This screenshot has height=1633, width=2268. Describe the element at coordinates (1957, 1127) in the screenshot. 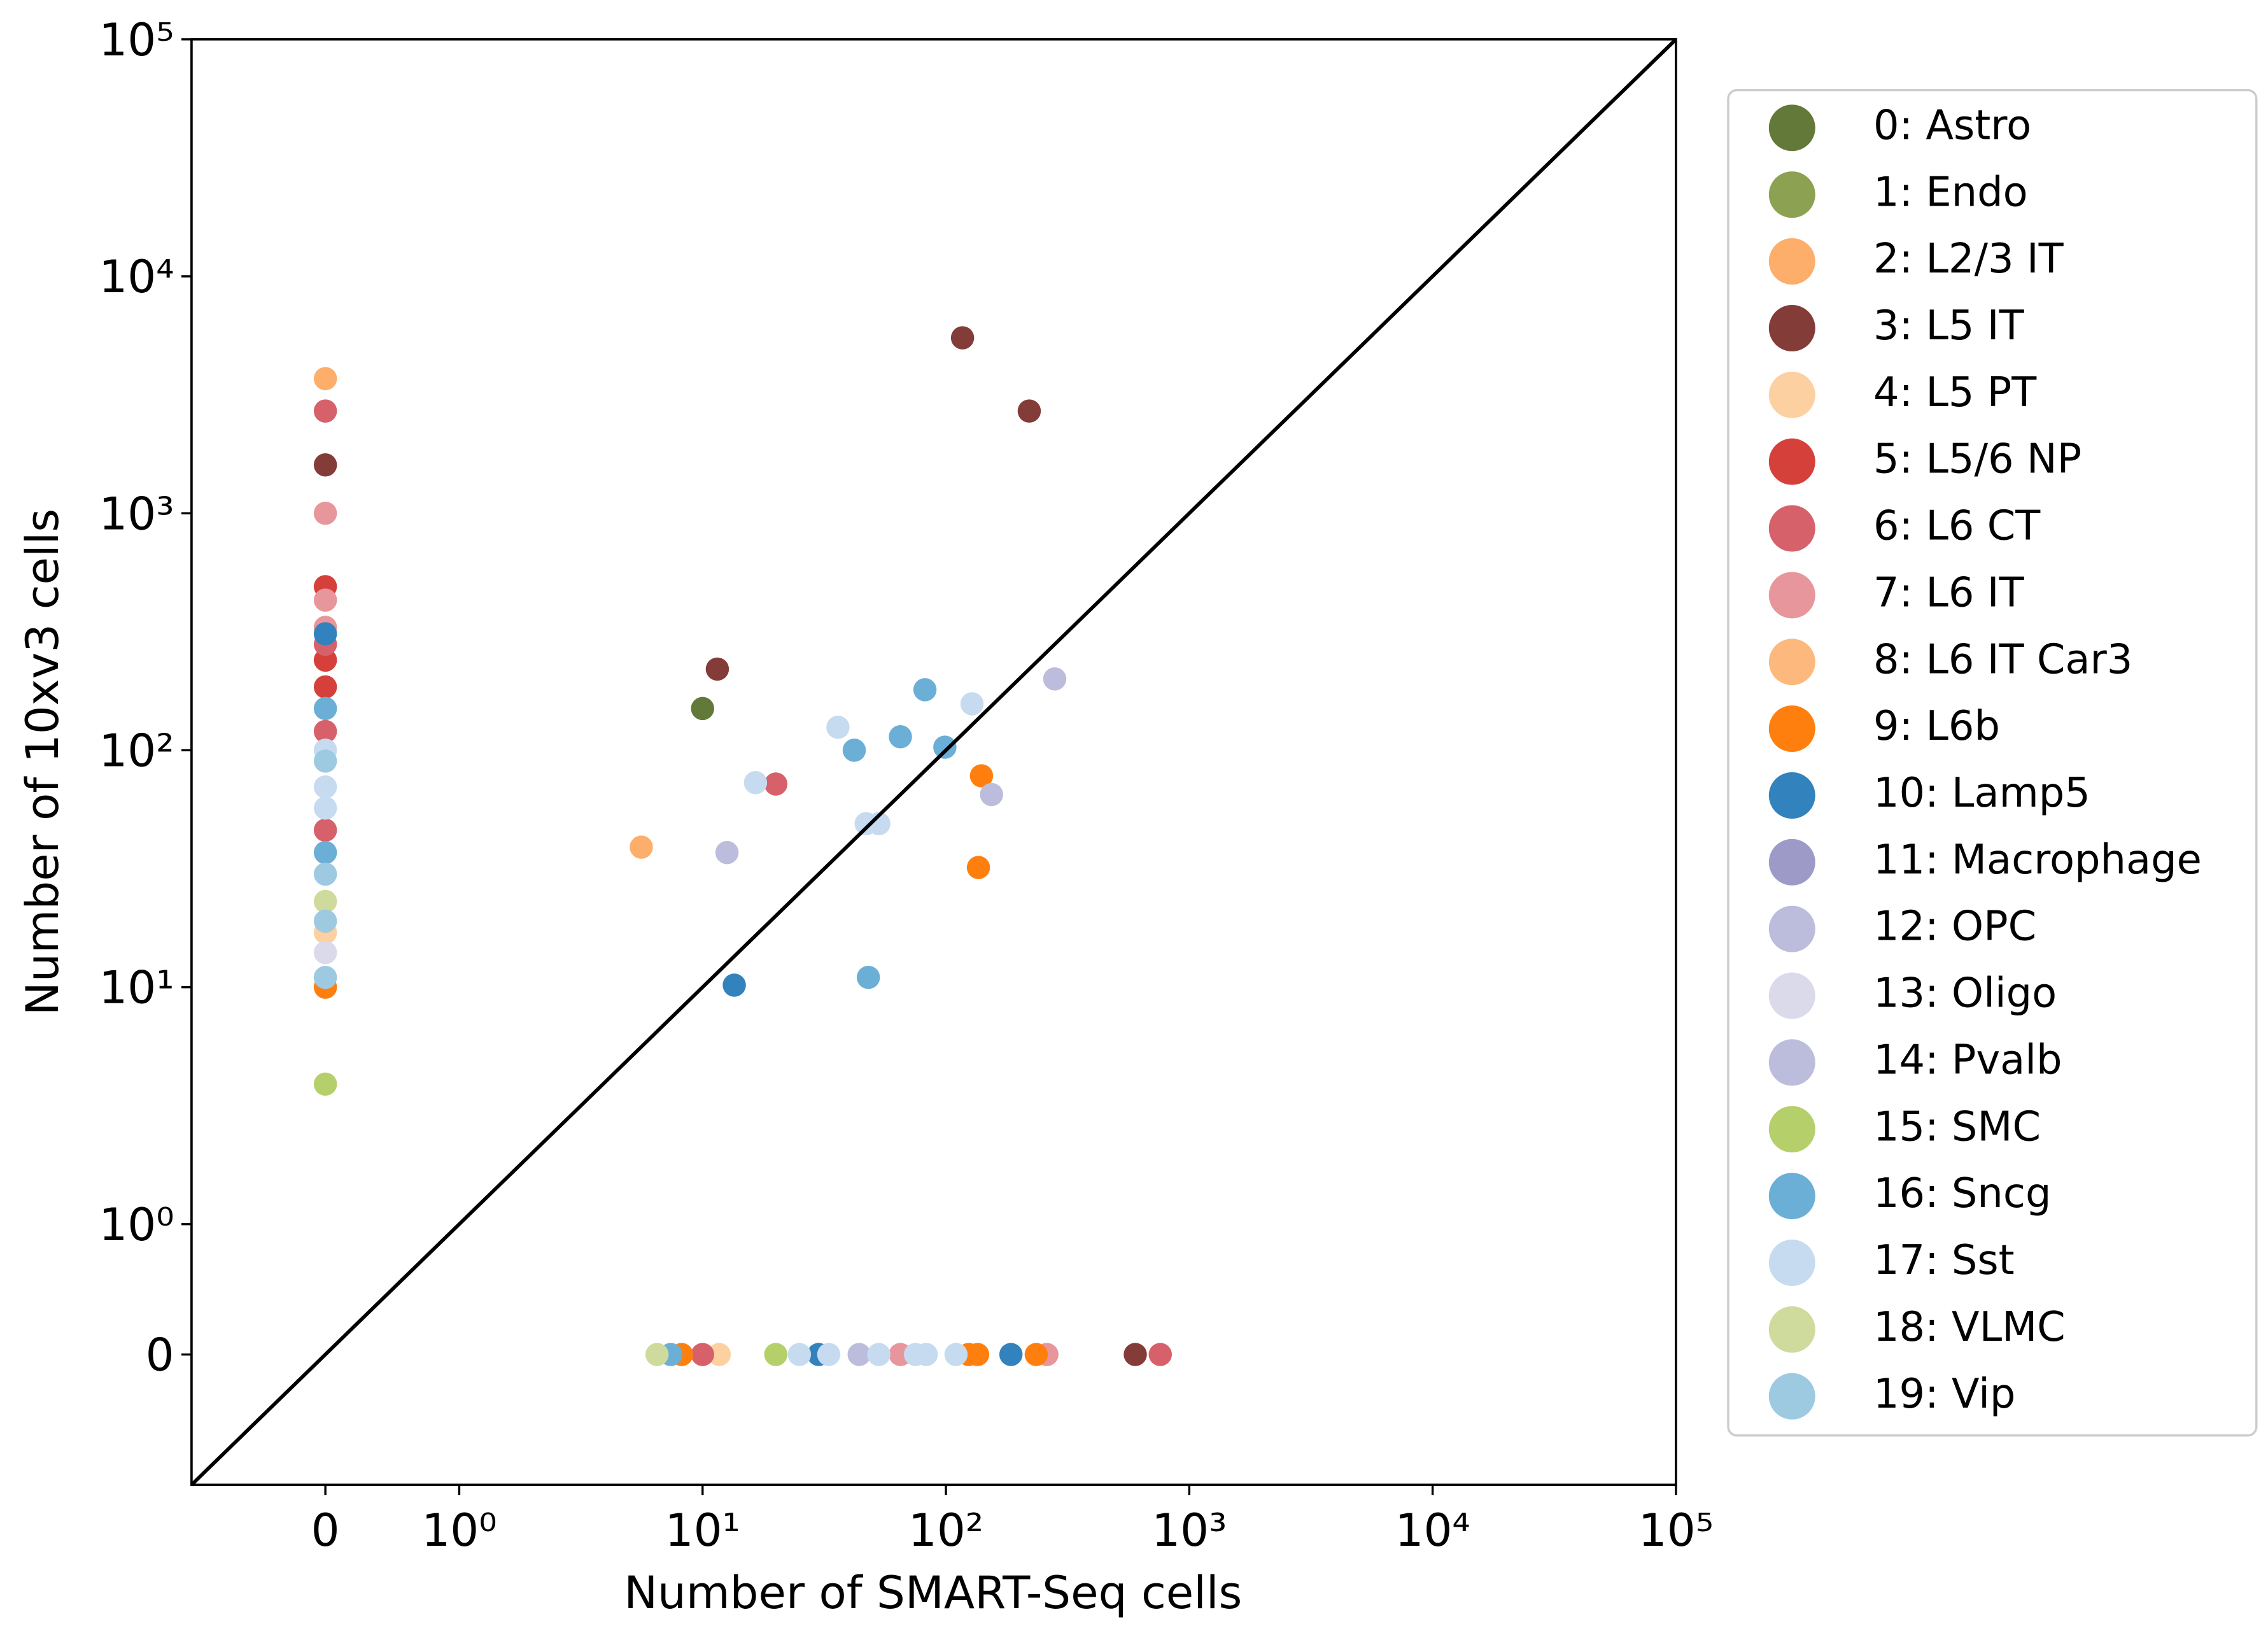

I see `legend-label: 15: SMC` at that location.